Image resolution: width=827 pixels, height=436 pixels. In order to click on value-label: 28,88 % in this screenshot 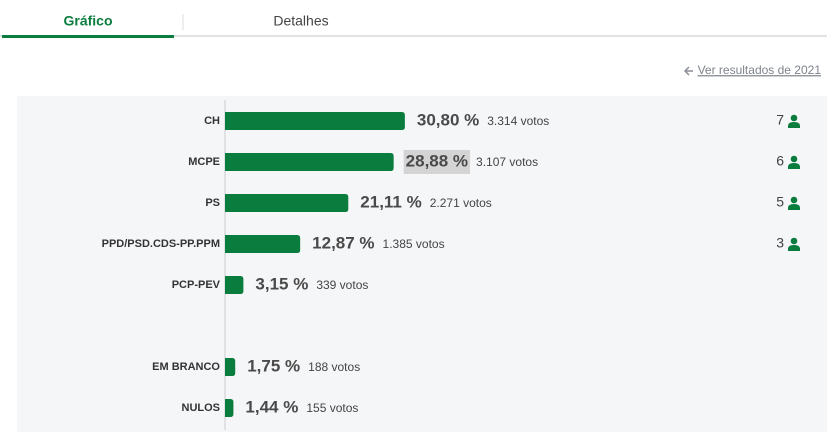, I will do `click(437, 160)`.